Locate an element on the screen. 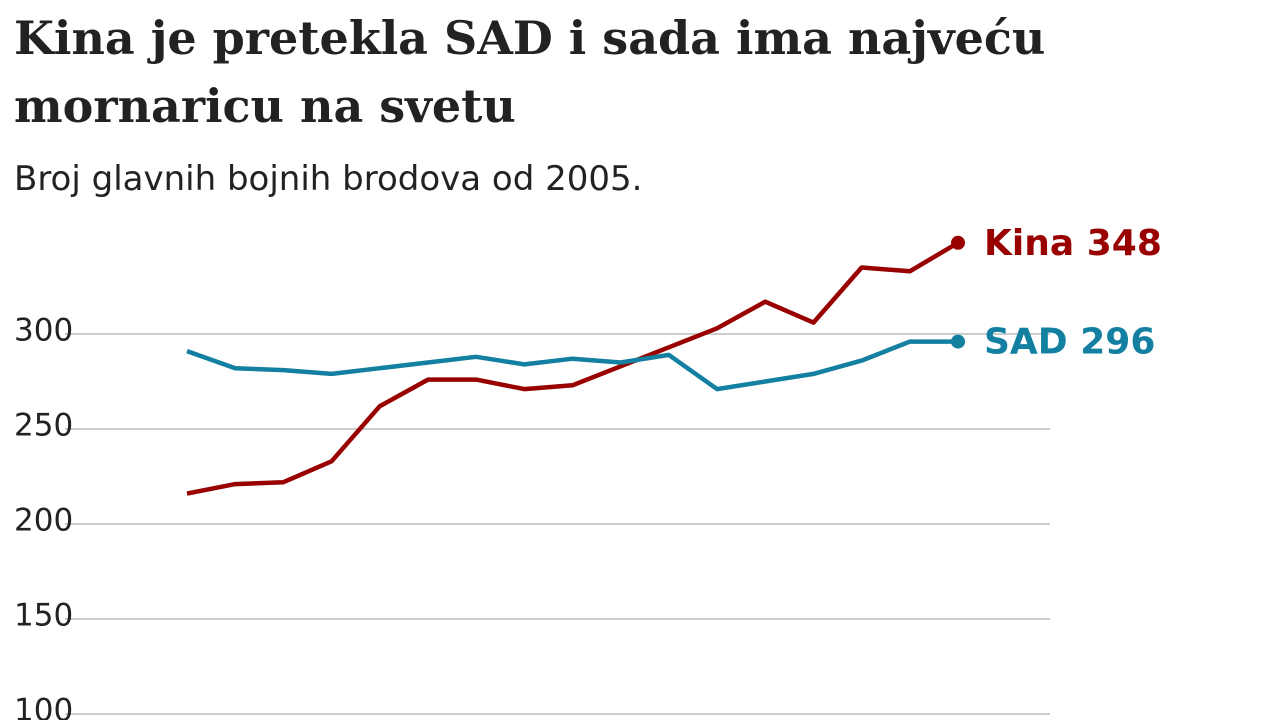  chart-title: mornaricu na svetu is located at coordinates (265, 106).